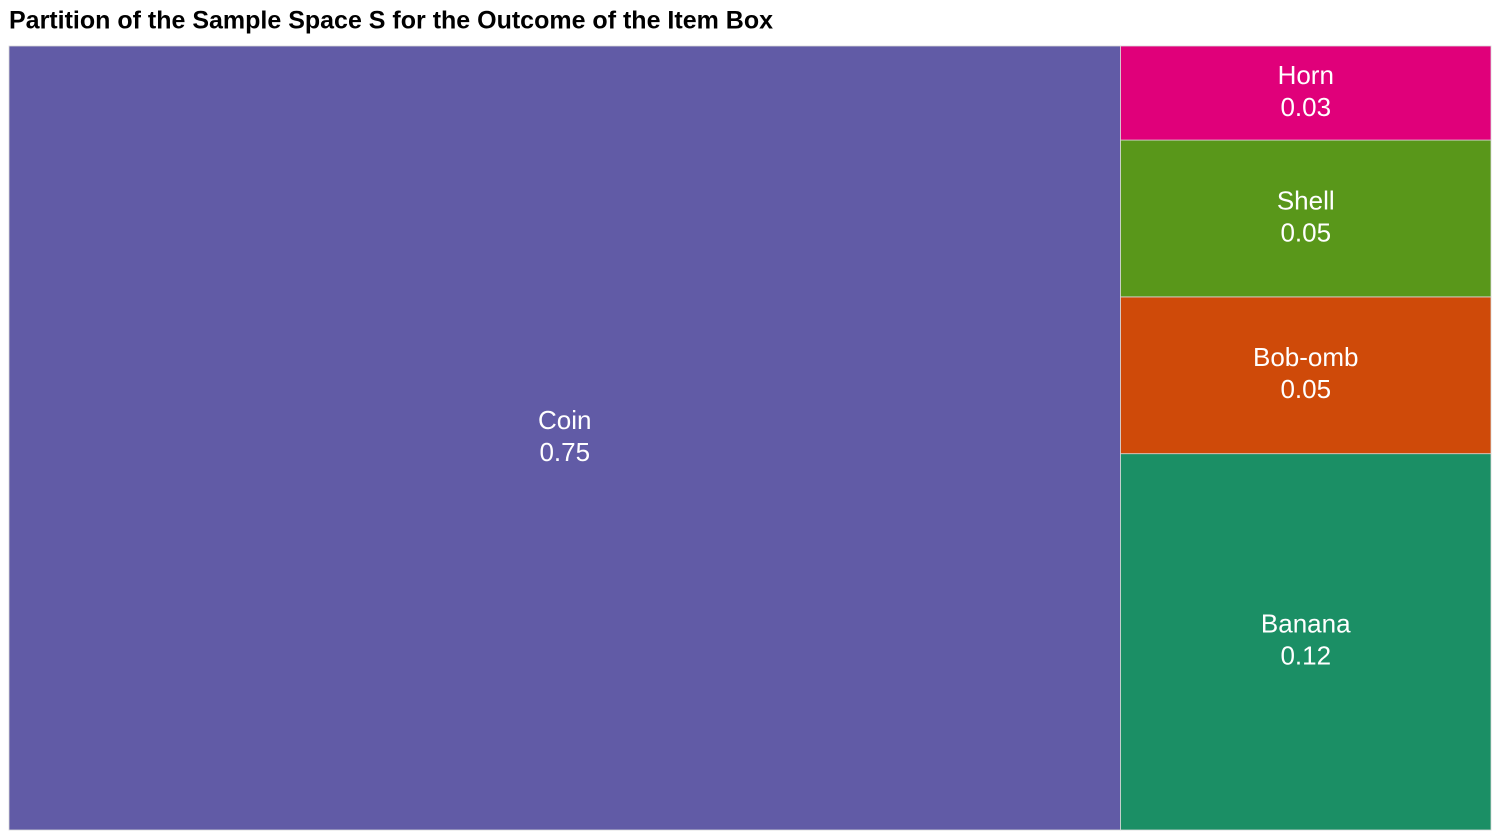  What do you see at coordinates (564, 452) in the screenshot?
I see `tile-value: 0.75` at bounding box center [564, 452].